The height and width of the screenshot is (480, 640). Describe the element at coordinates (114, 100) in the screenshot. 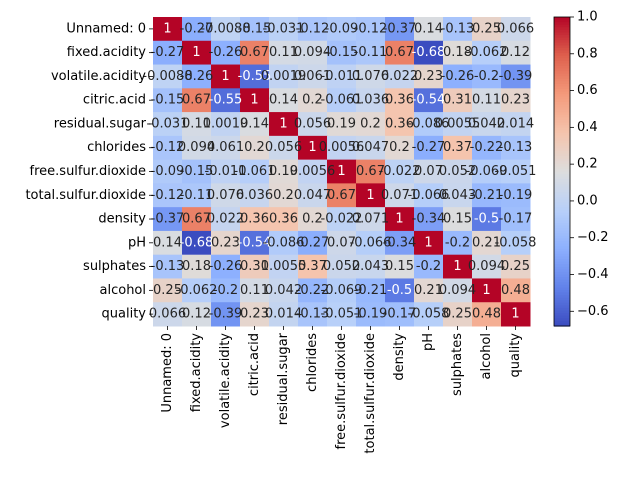

I see `y-tick-label: citric.acid` at that location.